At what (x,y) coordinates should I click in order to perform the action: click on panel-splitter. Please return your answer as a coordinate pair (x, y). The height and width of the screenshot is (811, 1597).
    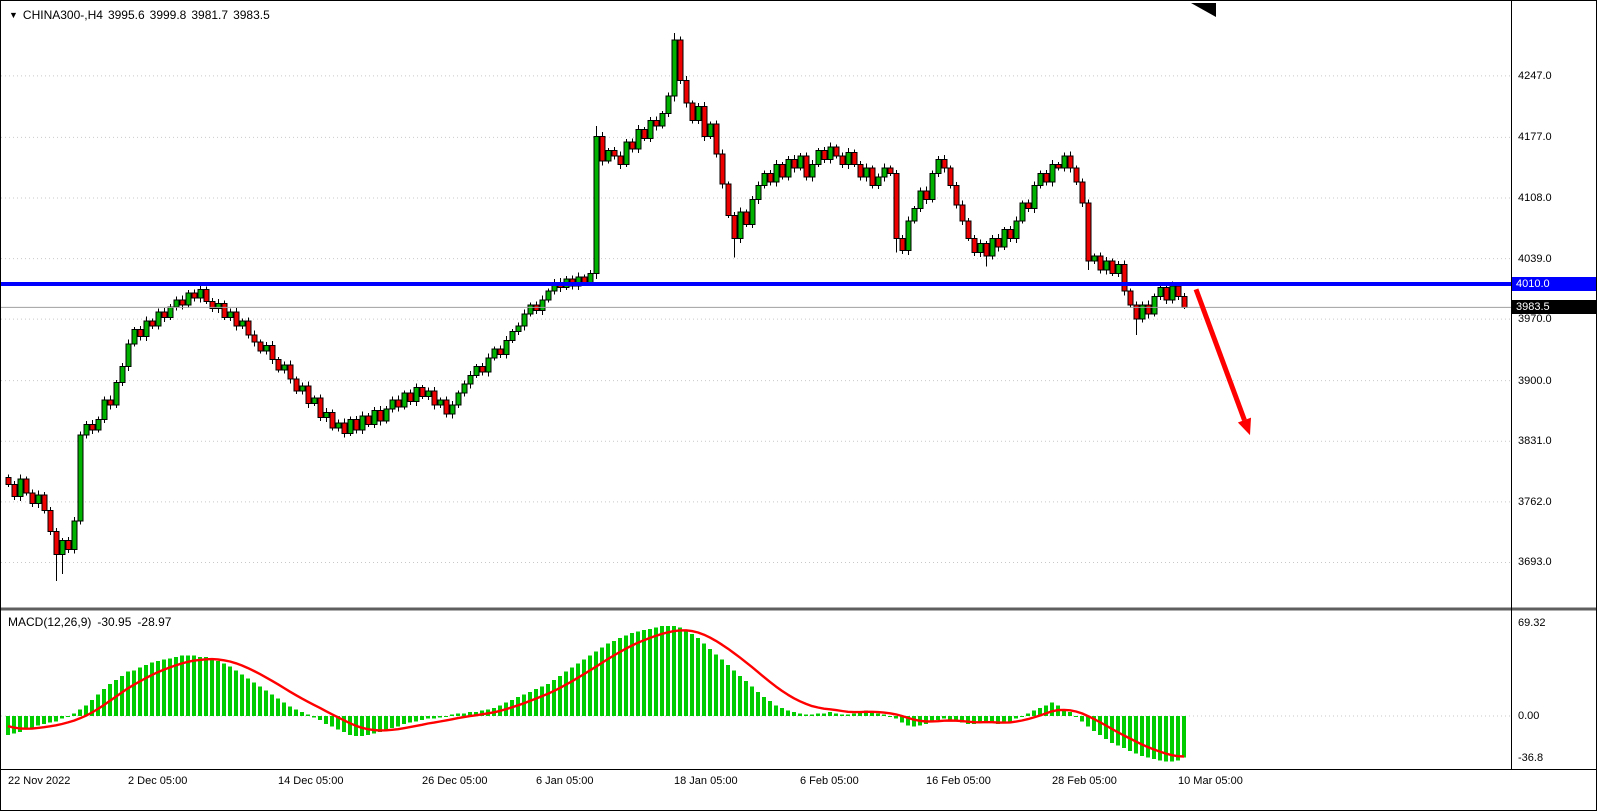
    Looking at the image, I should click on (799, 609).